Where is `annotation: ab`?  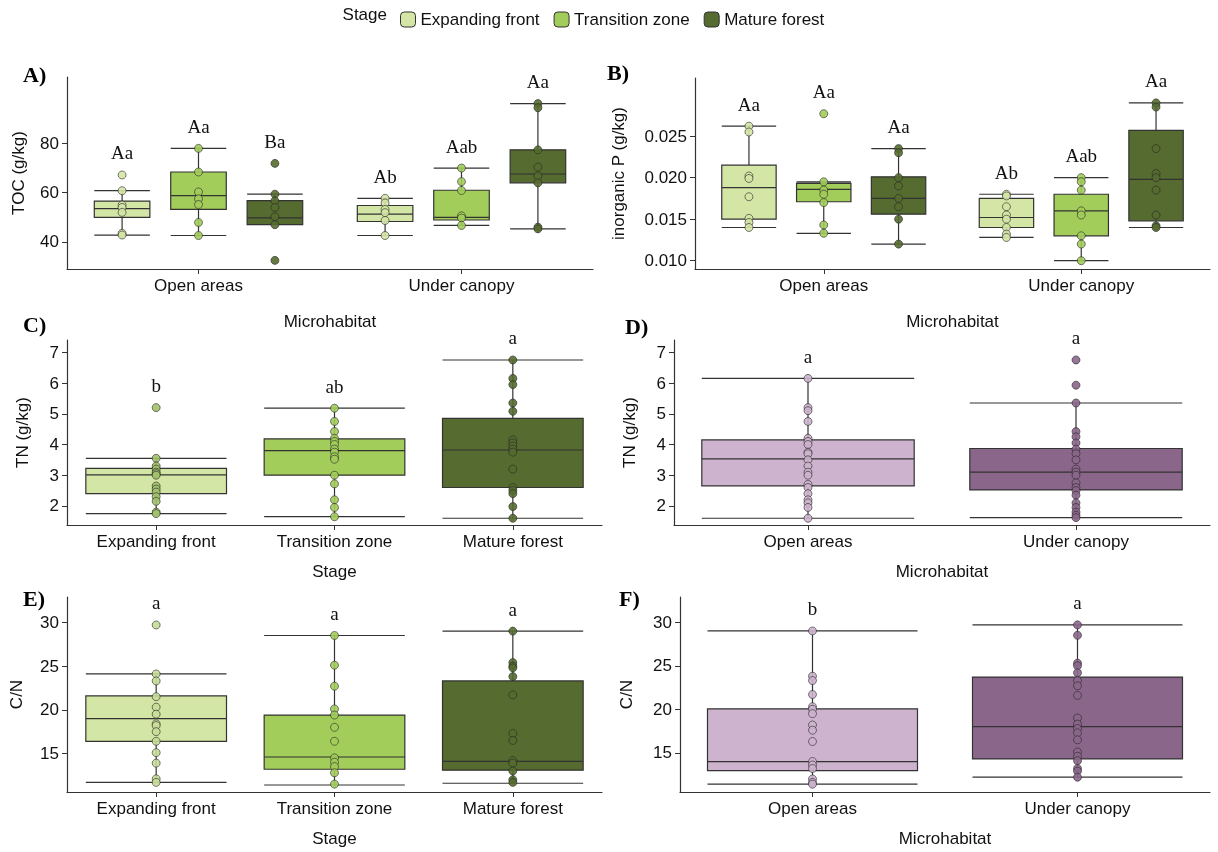 annotation: ab is located at coordinates (334, 386).